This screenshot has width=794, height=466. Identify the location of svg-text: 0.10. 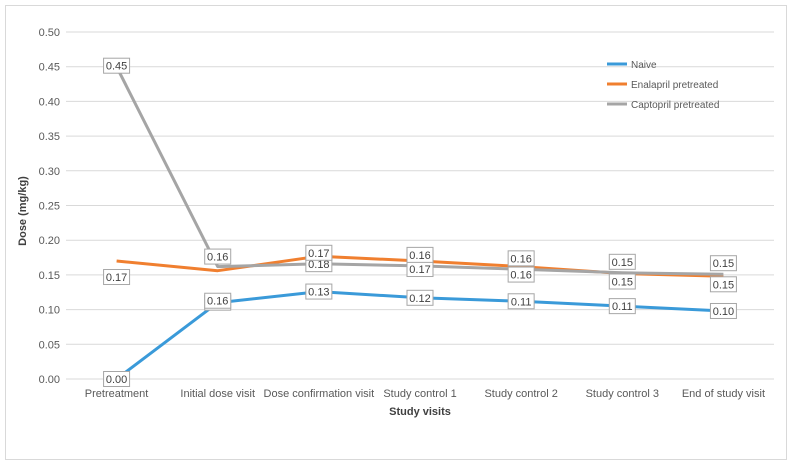
(723, 312).